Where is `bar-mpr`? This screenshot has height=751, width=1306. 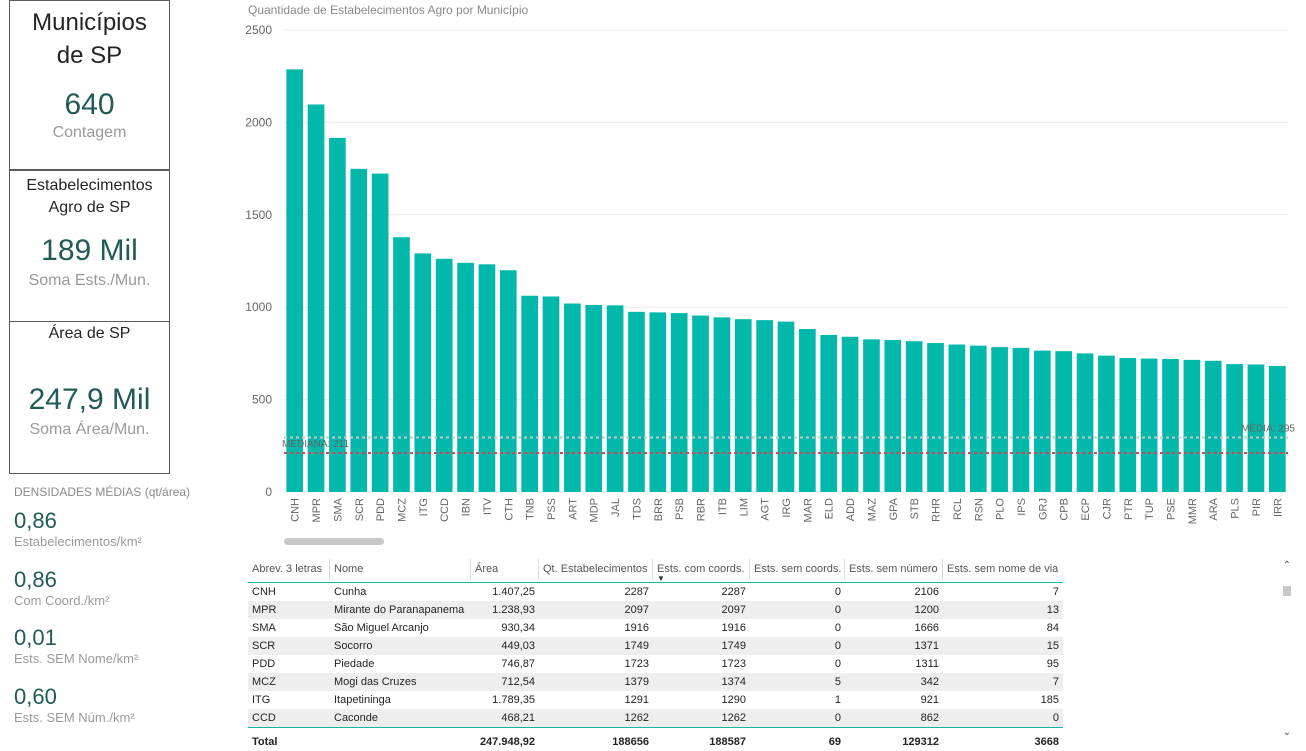 bar-mpr is located at coordinates (316, 298).